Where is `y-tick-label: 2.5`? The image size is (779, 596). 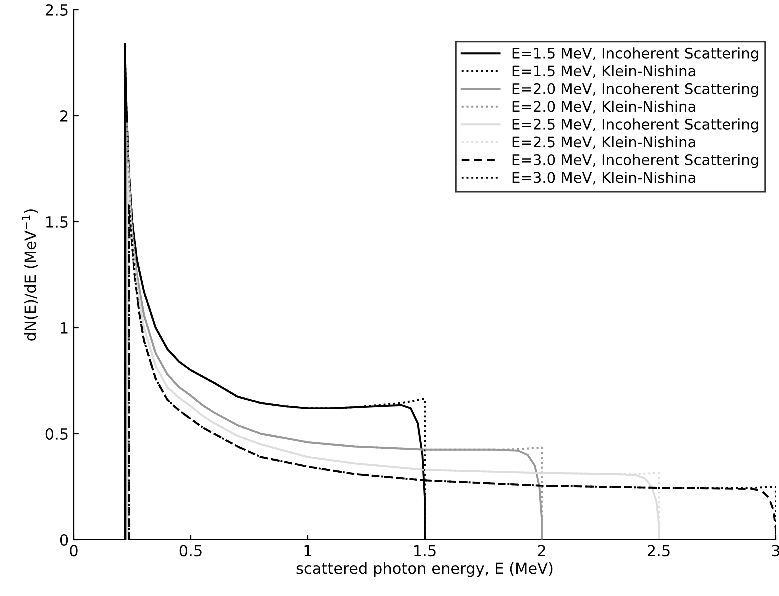
y-tick-label: 2.5 is located at coordinates (57, 10).